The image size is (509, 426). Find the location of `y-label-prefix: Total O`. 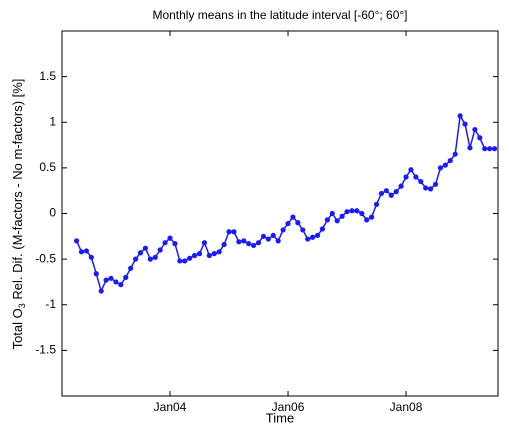

y-label-prefix: Total O is located at coordinates (17, 328).